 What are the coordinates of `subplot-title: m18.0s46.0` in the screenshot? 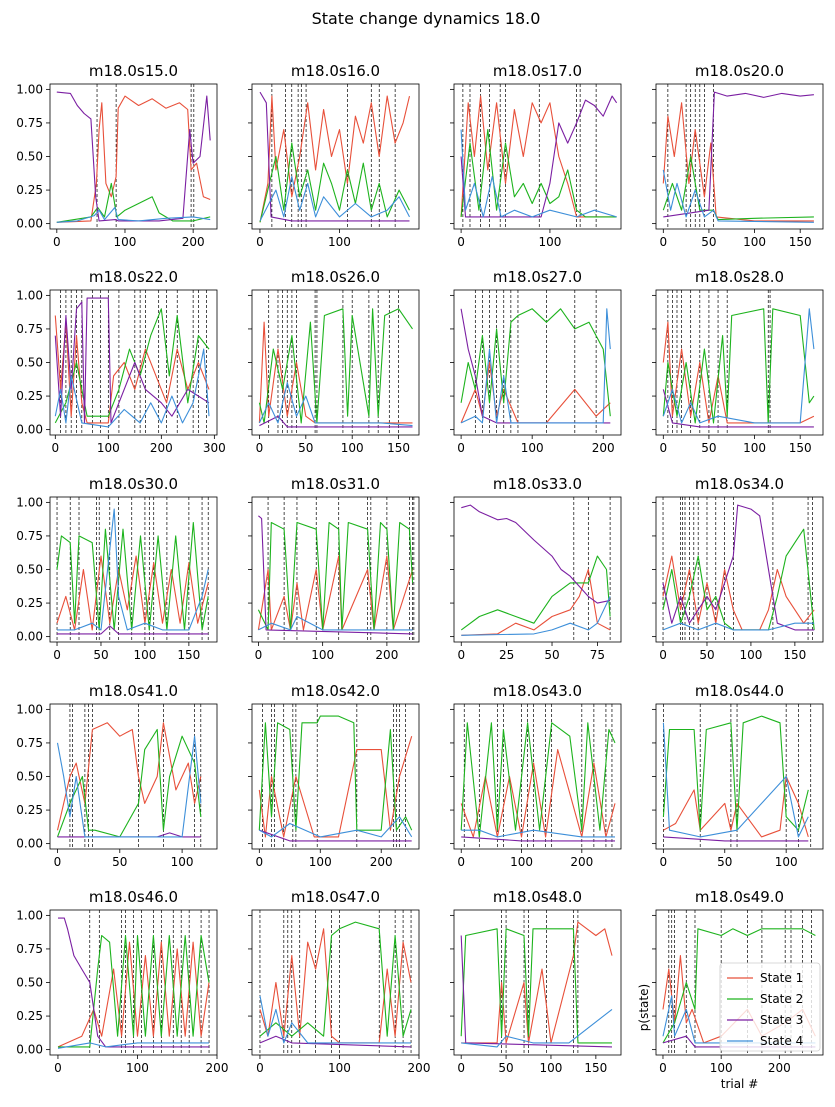 It's located at (133, 897).